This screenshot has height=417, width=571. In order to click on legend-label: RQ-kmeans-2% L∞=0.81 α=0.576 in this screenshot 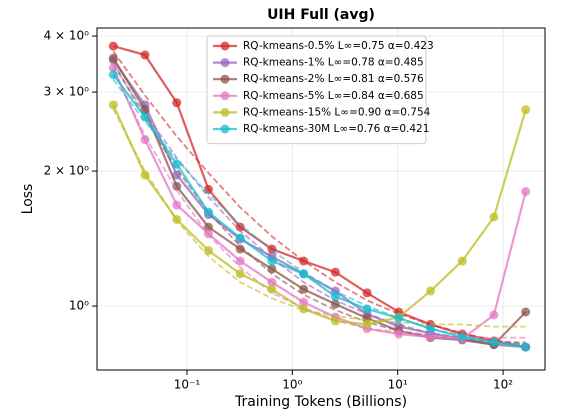, I will do `click(333, 79)`.